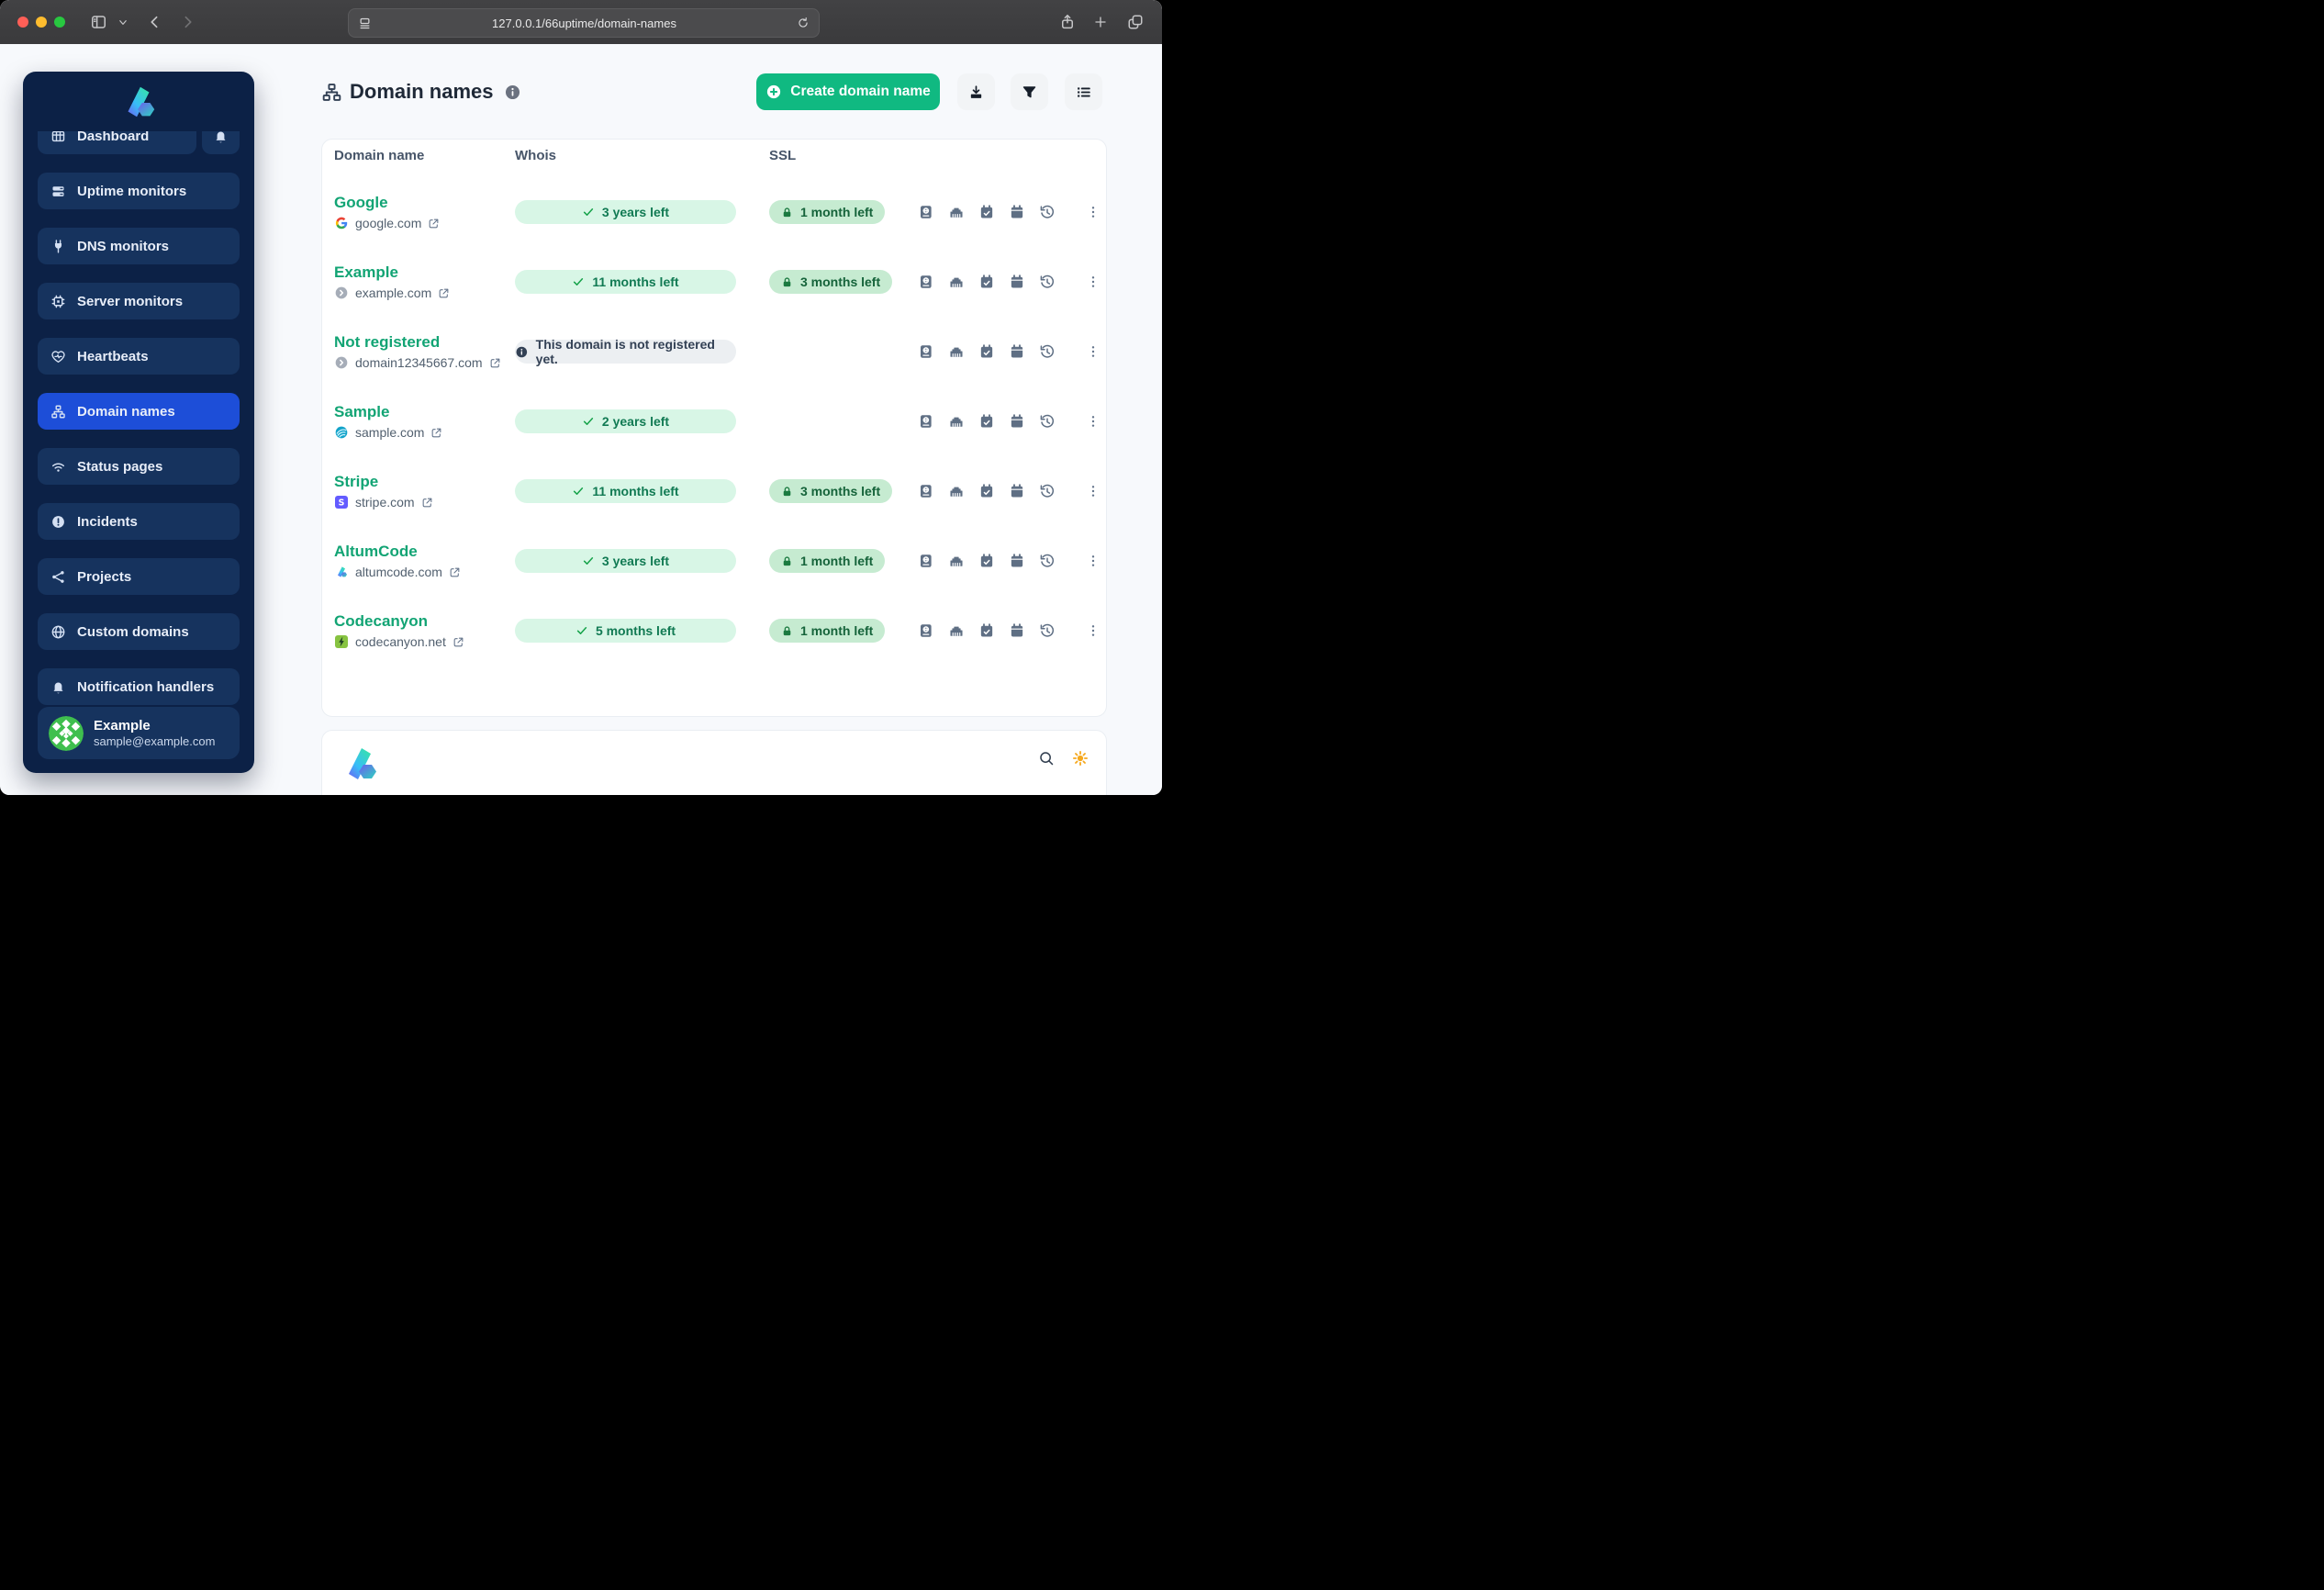 The image size is (2324, 1590). I want to click on sidebar-item-notification-handlers: Notification handlers, so click(139, 686).